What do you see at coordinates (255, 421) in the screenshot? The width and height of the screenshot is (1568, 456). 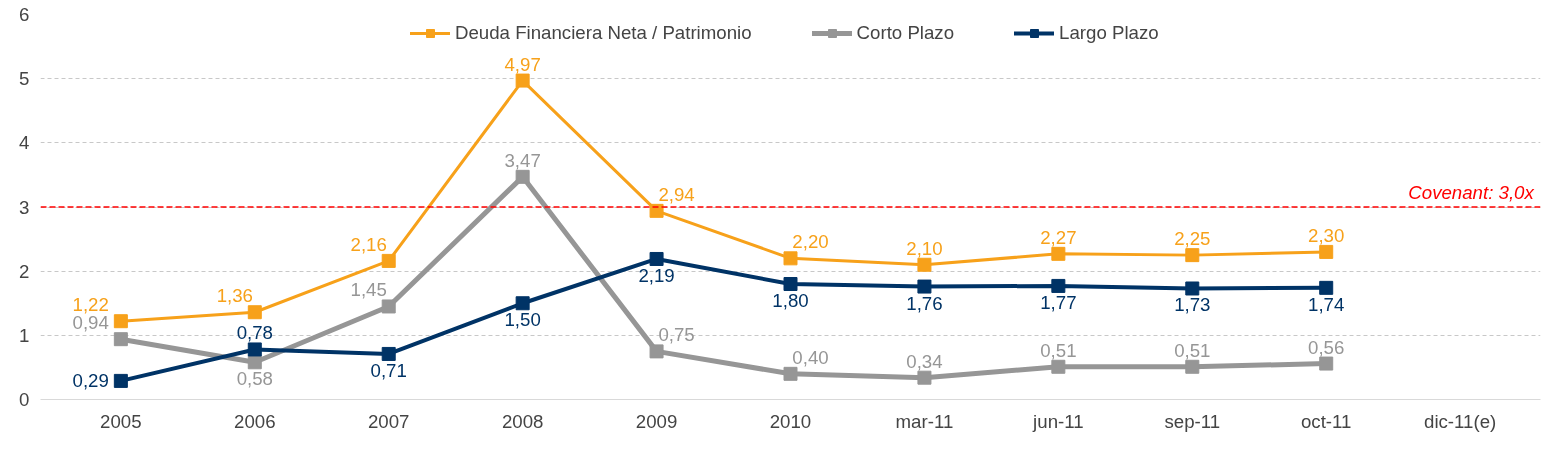 I see `x-tick-label: 2006` at bounding box center [255, 421].